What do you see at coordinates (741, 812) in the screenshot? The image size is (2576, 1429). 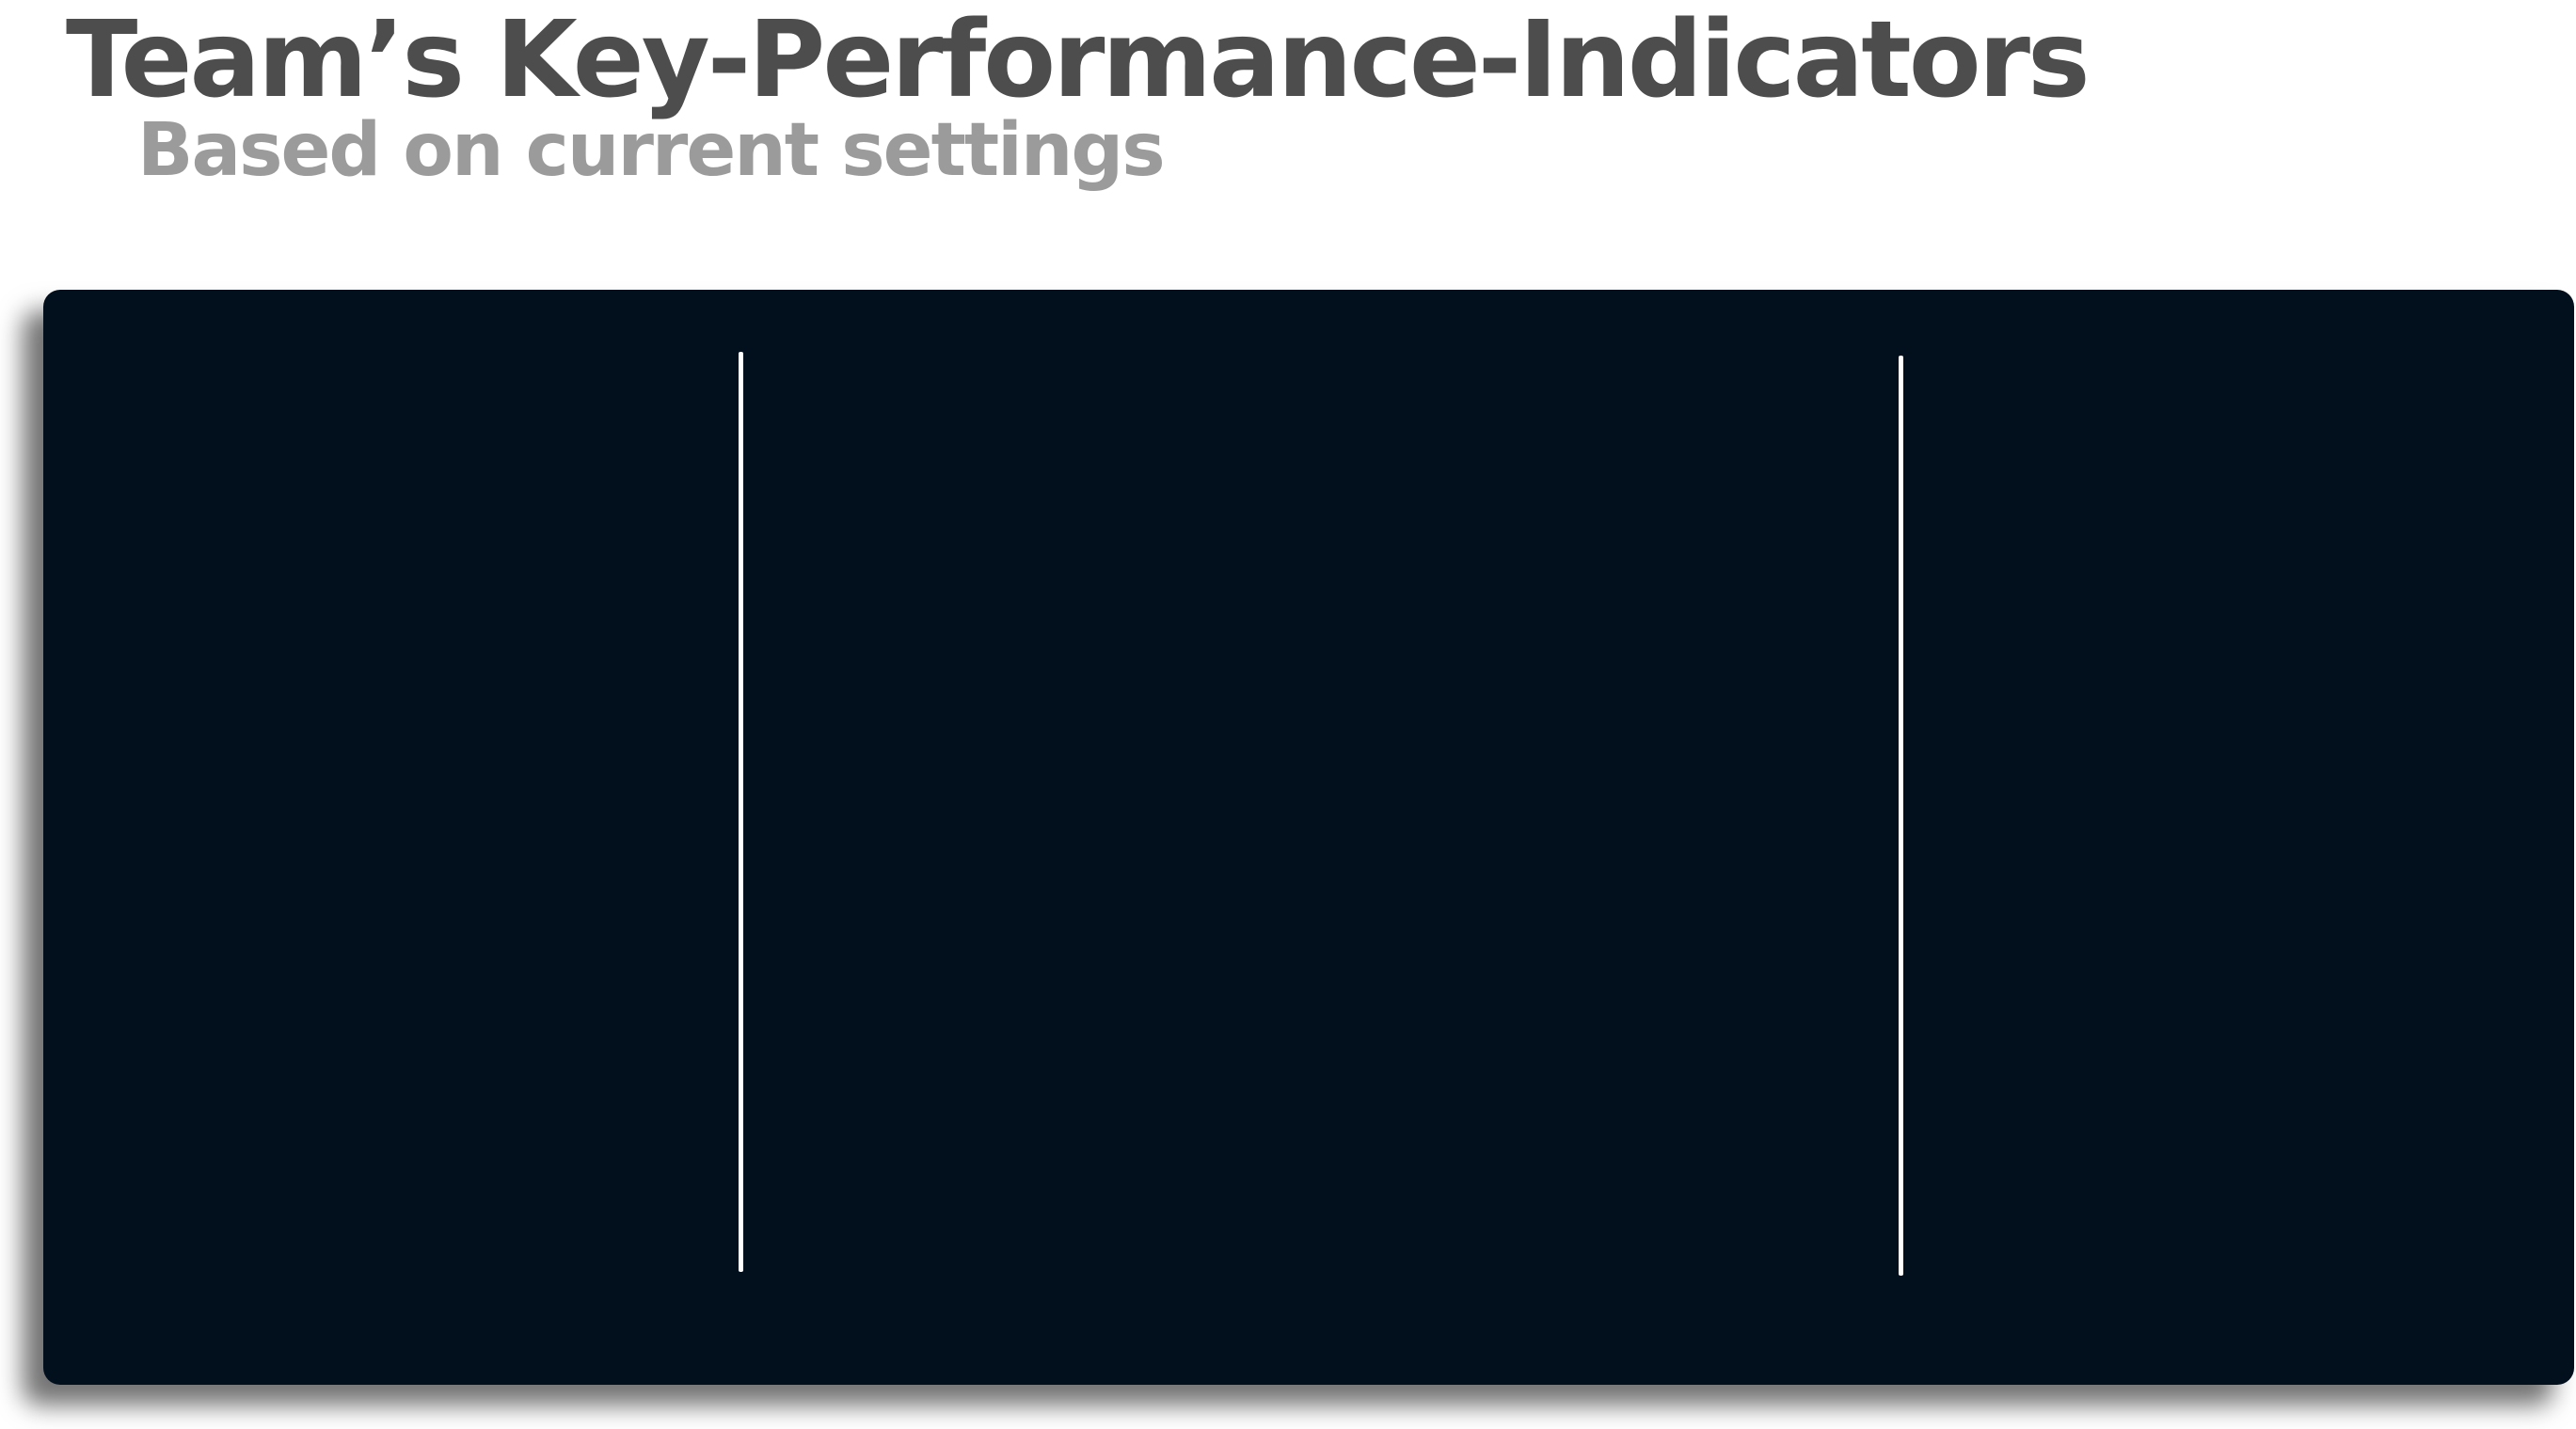 I see `panel-divider-left` at bounding box center [741, 812].